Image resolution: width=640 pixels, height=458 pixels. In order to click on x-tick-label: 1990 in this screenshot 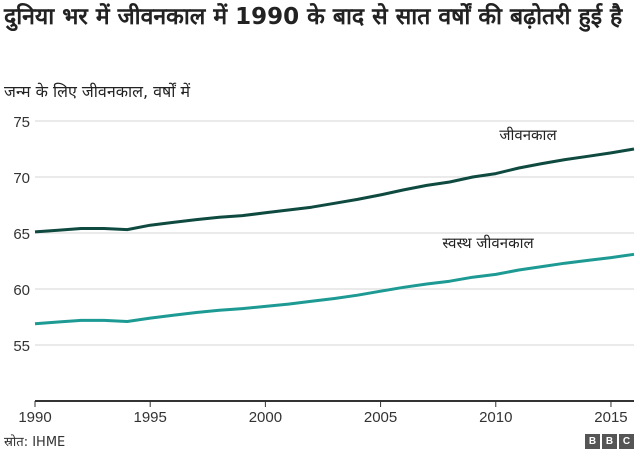, I will do `click(34, 417)`.